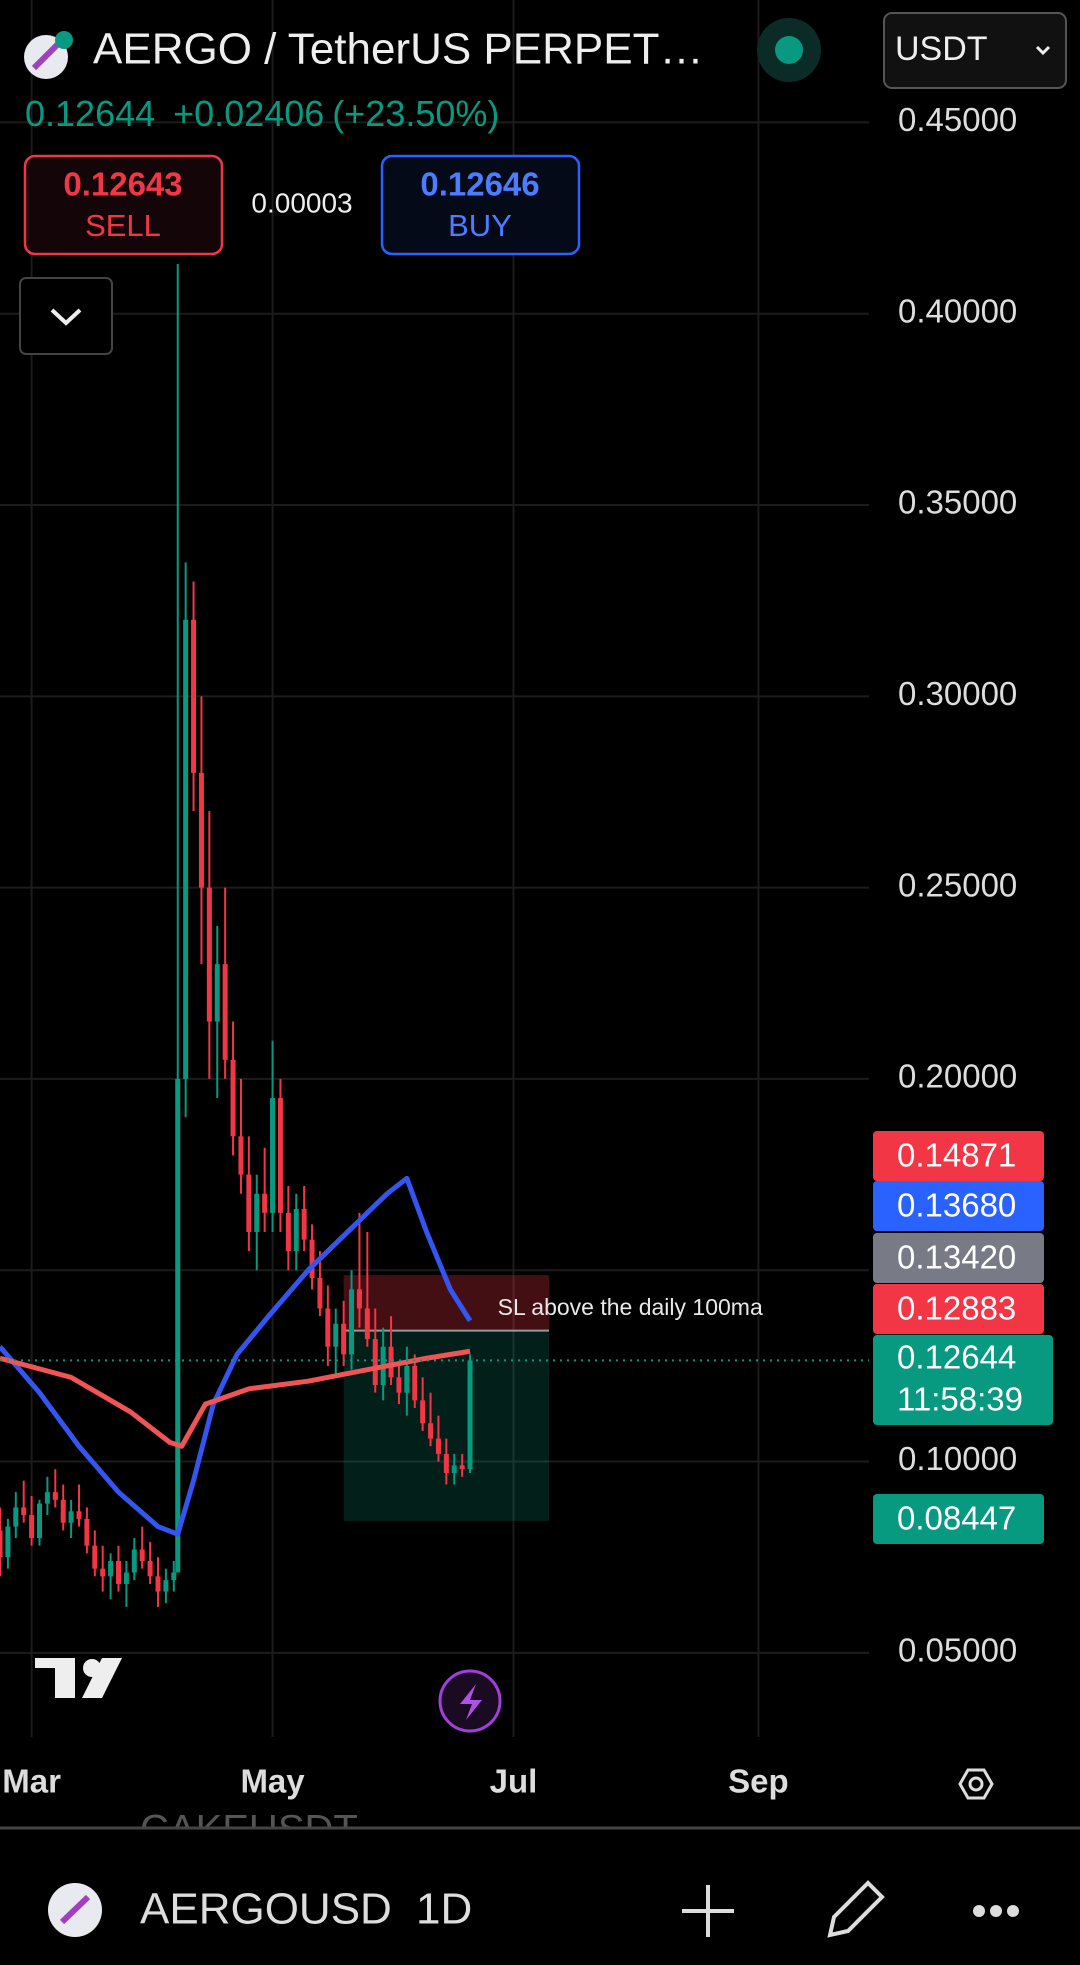 This screenshot has width=1080, height=1965. Describe the element at coordinates (446, 1425) in the screenshot. I see `target-zone` at that location.